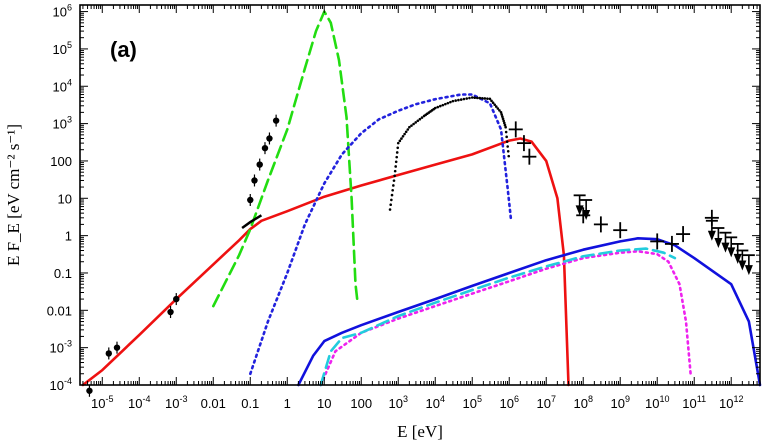 Image resolution: width=763 pixels, height=445 pixels. Describe the element at coordinates (582, 402) in the screenshot. I see `x-tick-label: 10⁸` at that location.